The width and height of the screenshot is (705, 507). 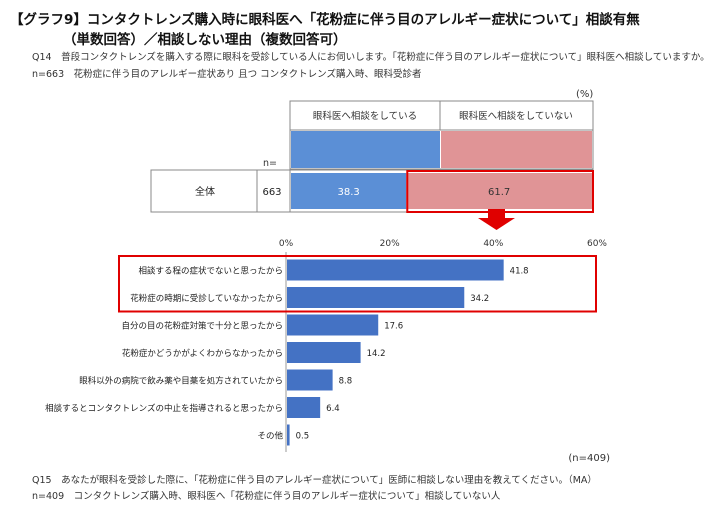 What do you see at coordinates (365, 149) in the screenshot?
I see `legend-consult-swatch` at bounding box center [365, 149].